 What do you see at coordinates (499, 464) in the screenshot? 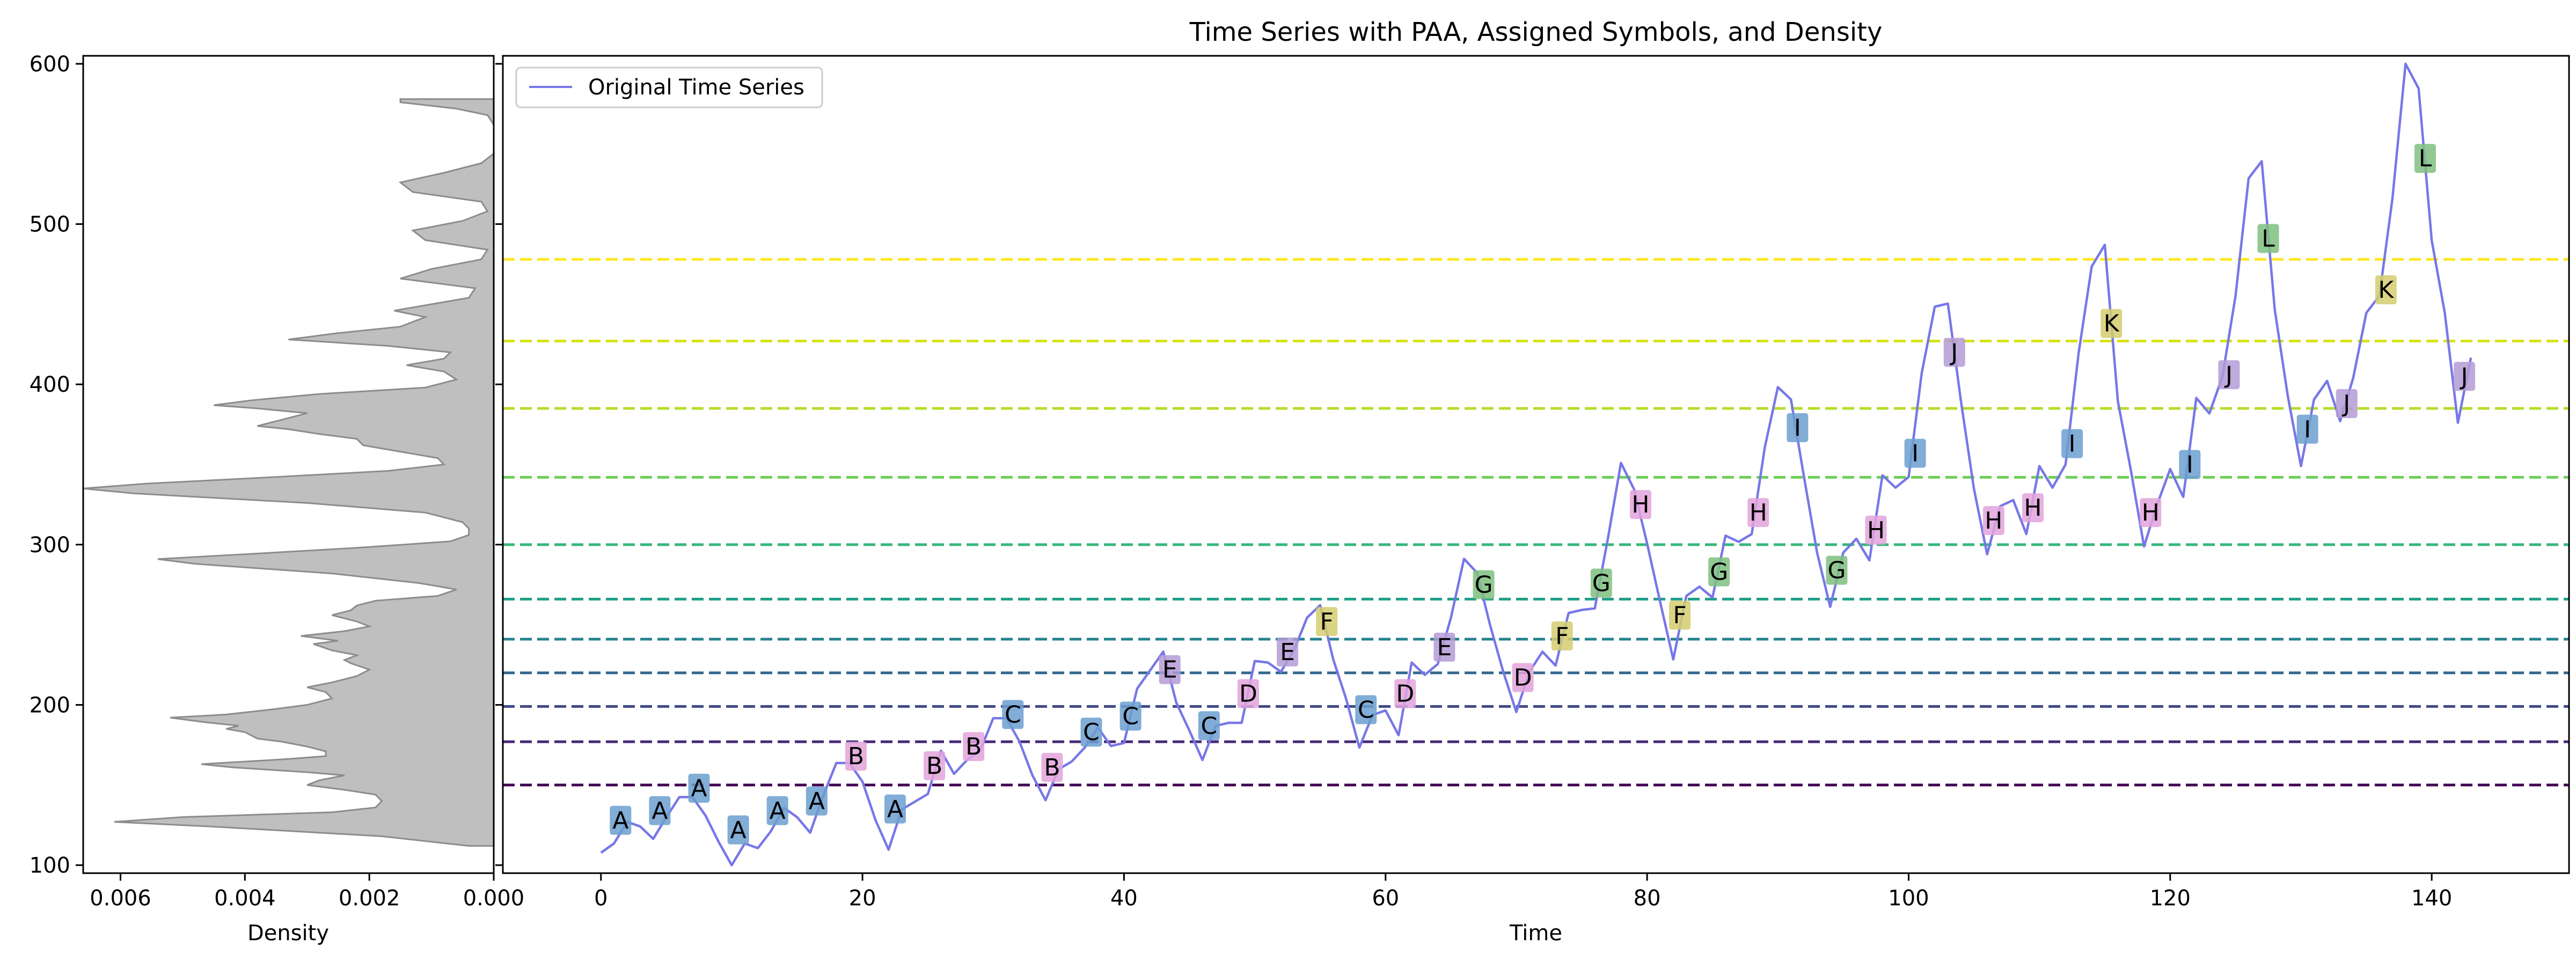
I see `time-y-ticks` at bounding box center [499, 464].